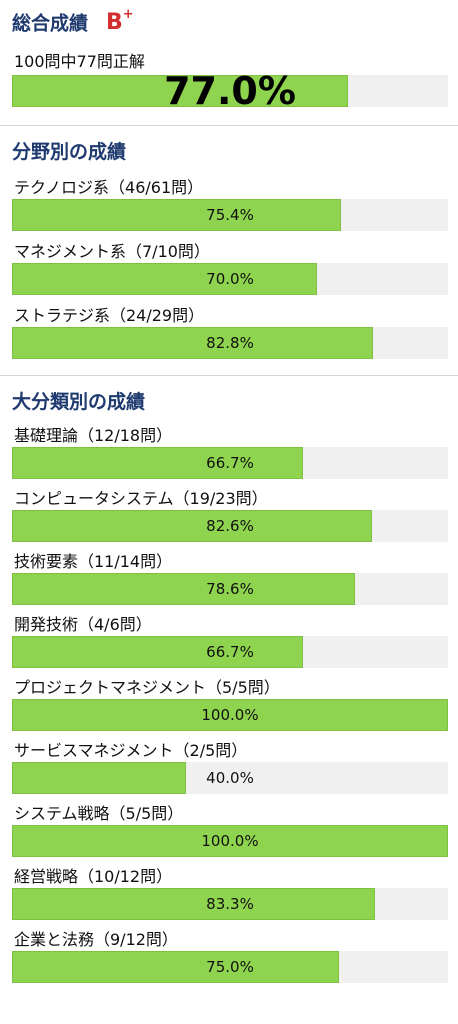 This screenshot has width=458, height=1024. I want to click on score-item-label: サービスマネジメント（2/5問）, so click(131, 751).